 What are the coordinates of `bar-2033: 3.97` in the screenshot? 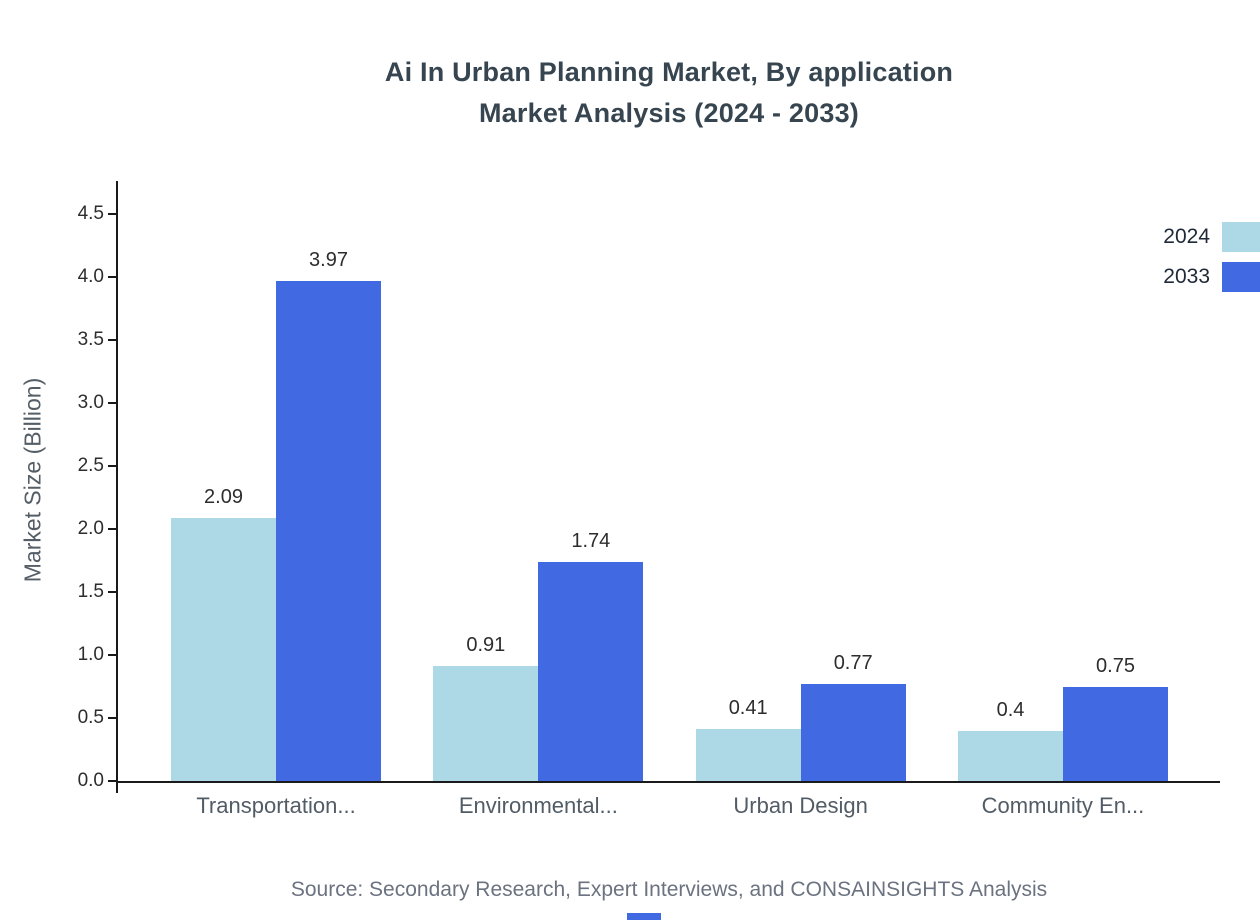 It's located at (328, 515).